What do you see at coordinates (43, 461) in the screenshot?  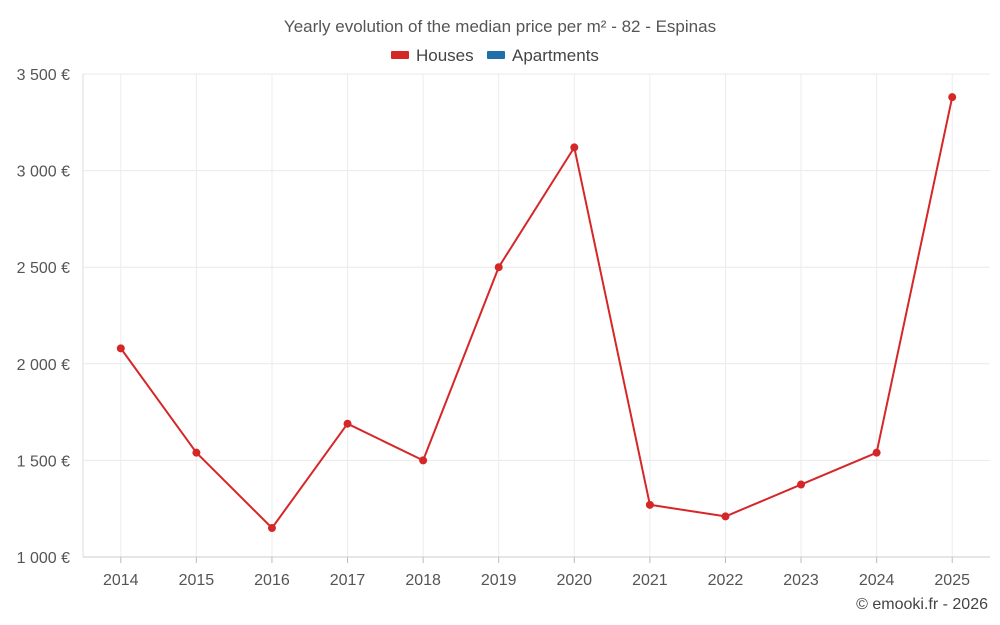 I see `y-tick-label: 1 500 €` at bounding box center [43, 461].